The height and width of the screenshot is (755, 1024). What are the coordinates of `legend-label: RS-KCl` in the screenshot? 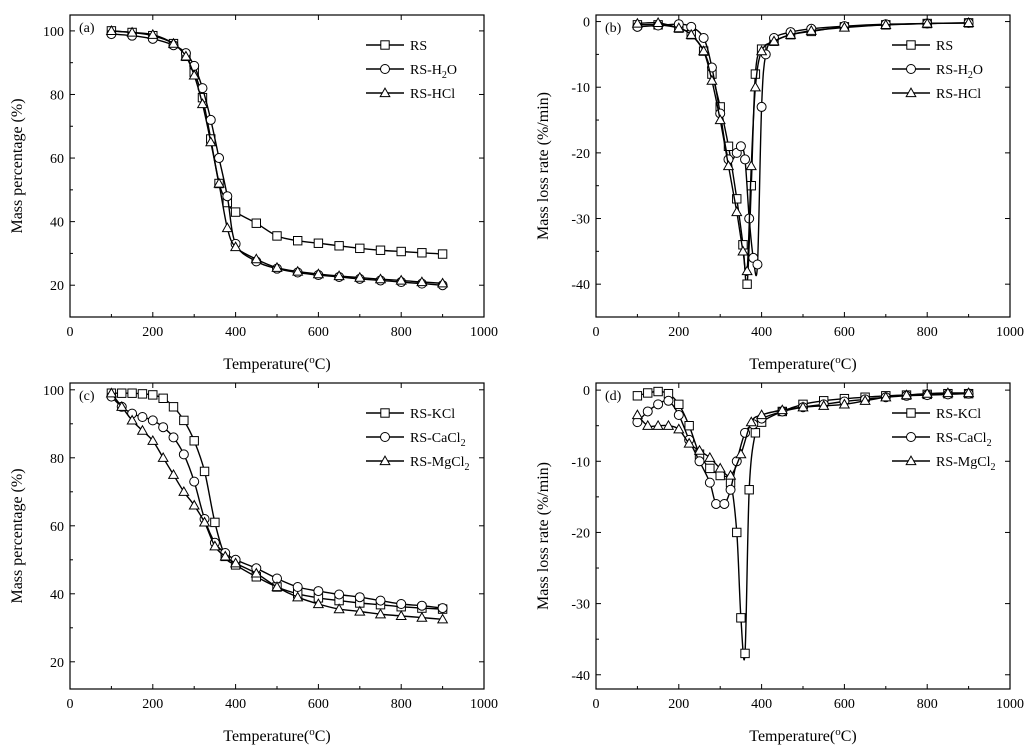 It's located at (958, 414).